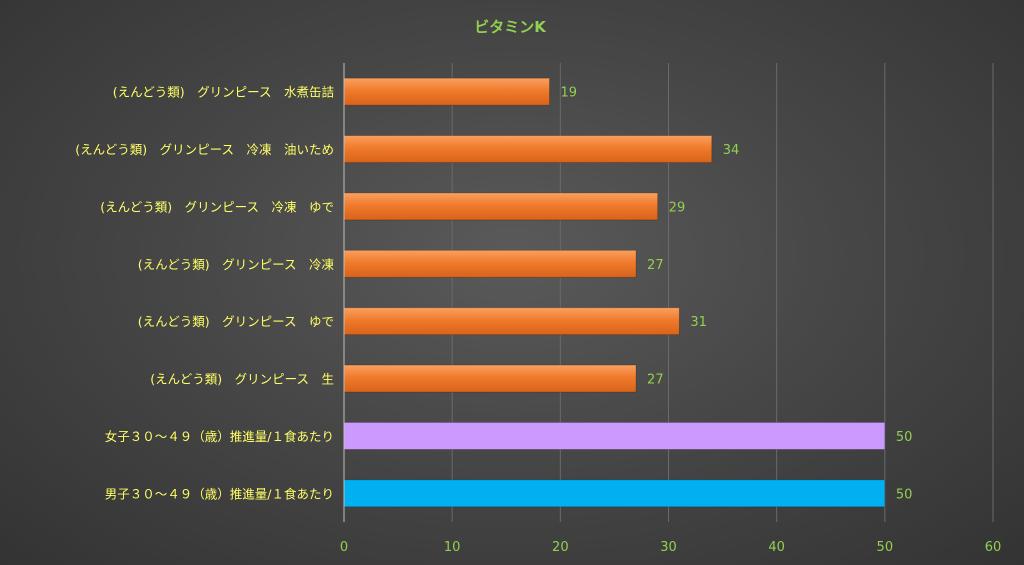  What do you see at coordinates (219, 493) in the screenshot?
I see `category-label-8: 男子３０～４９（歳）推進量/１食あたり` at bounding box center [219, 493].